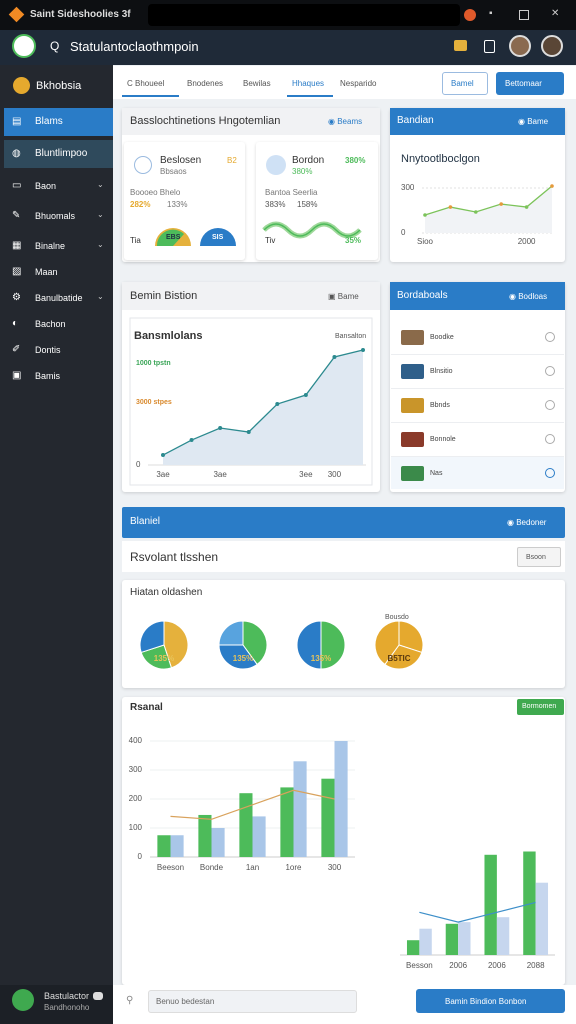  Describe the element at coordinates (59, 298) in the screenshot. I see `nav-item: Banulbatide` at that location.